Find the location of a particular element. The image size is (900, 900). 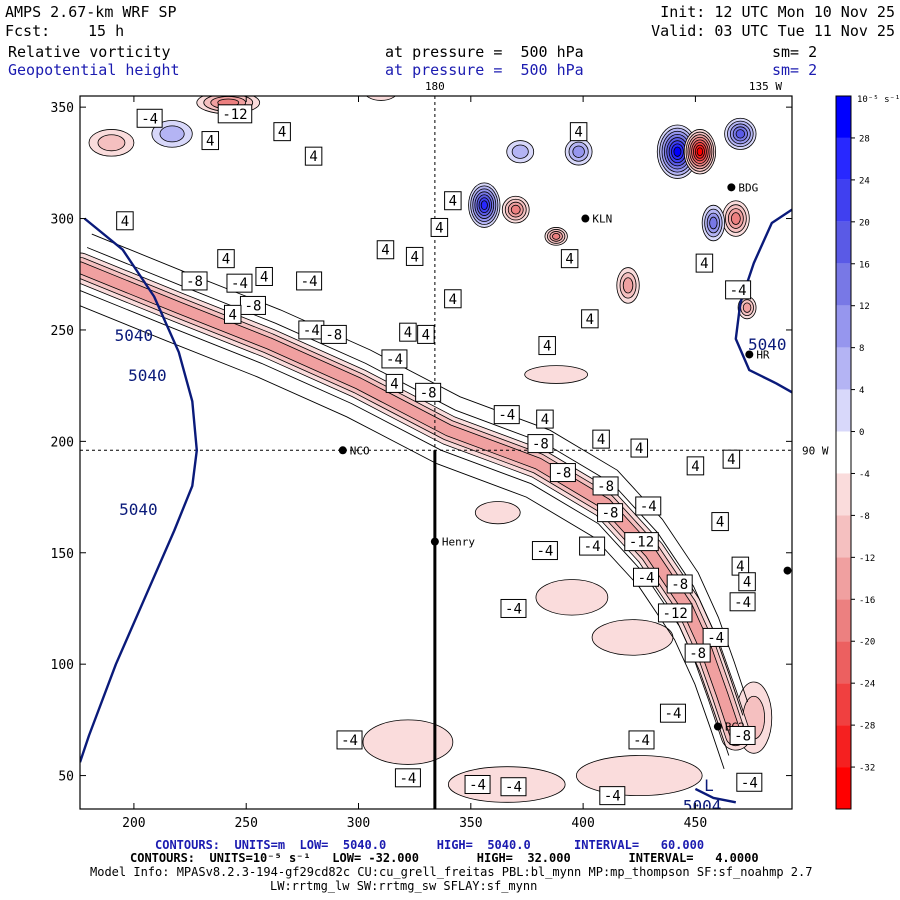

y-tick-label: 250 is located at coordinates (62, 331).